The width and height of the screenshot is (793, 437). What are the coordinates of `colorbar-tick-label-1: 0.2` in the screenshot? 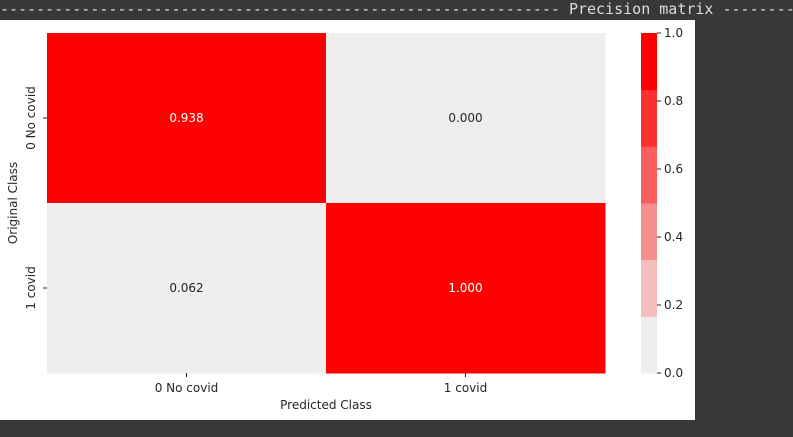 It's located at (673, 305).